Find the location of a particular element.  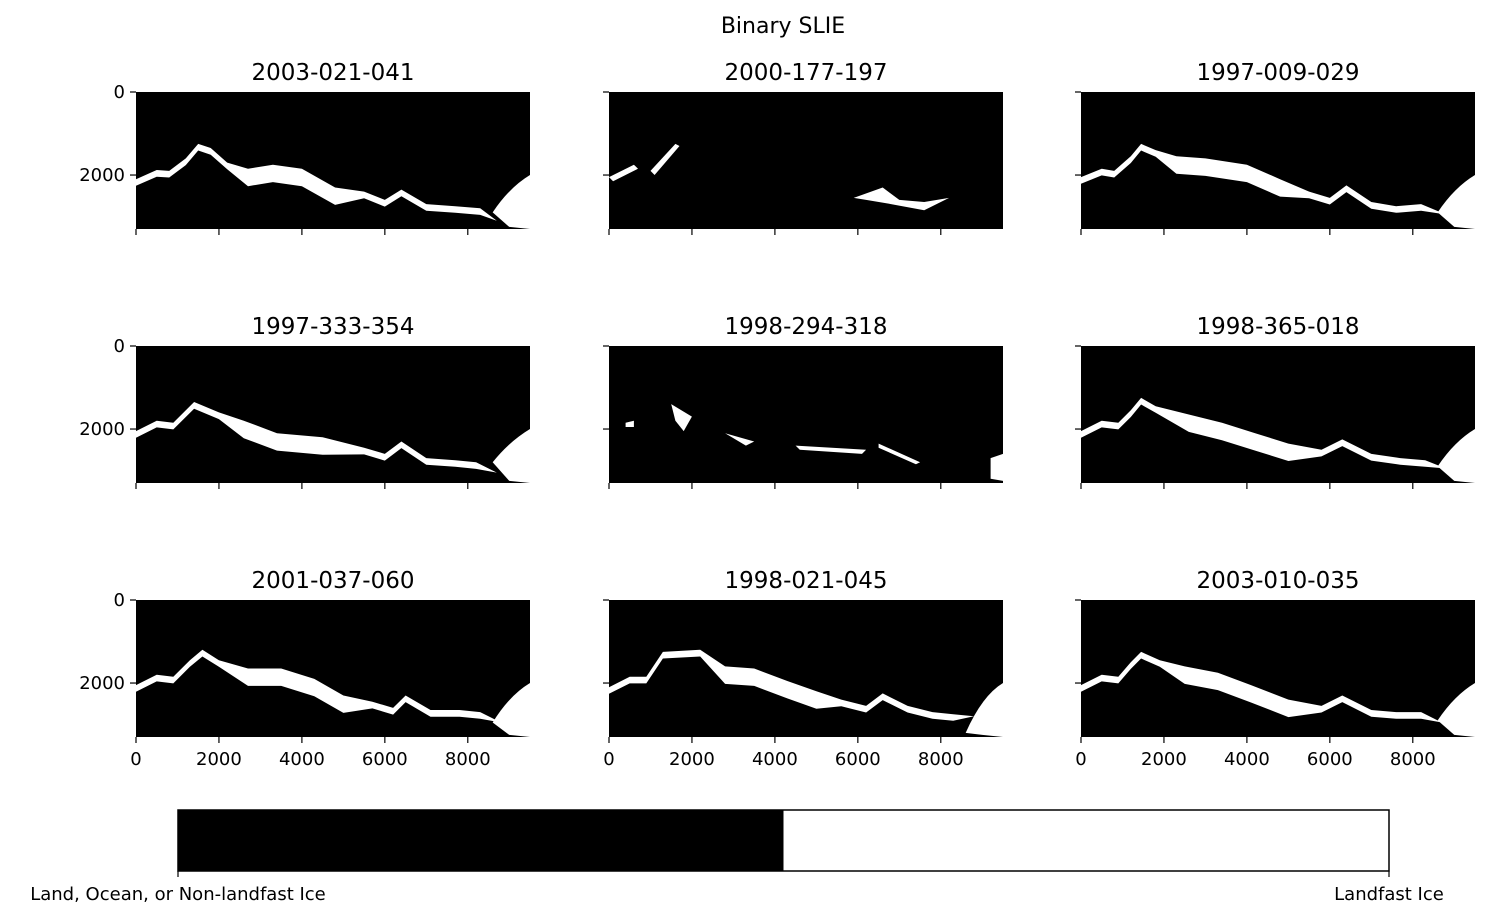

panel: 2001-037-060 0 2000 0 2000 4000 6000 8000 is located at coordinates (304, 669).